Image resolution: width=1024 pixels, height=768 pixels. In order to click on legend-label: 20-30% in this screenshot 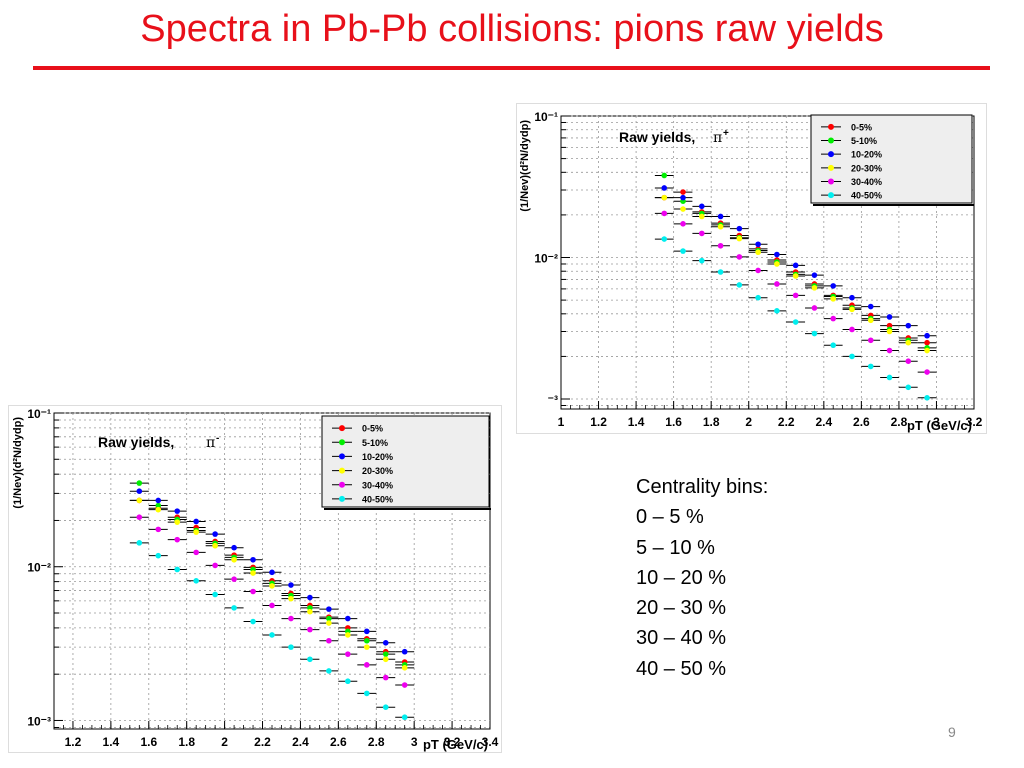, I will do `click(377, 471)`.